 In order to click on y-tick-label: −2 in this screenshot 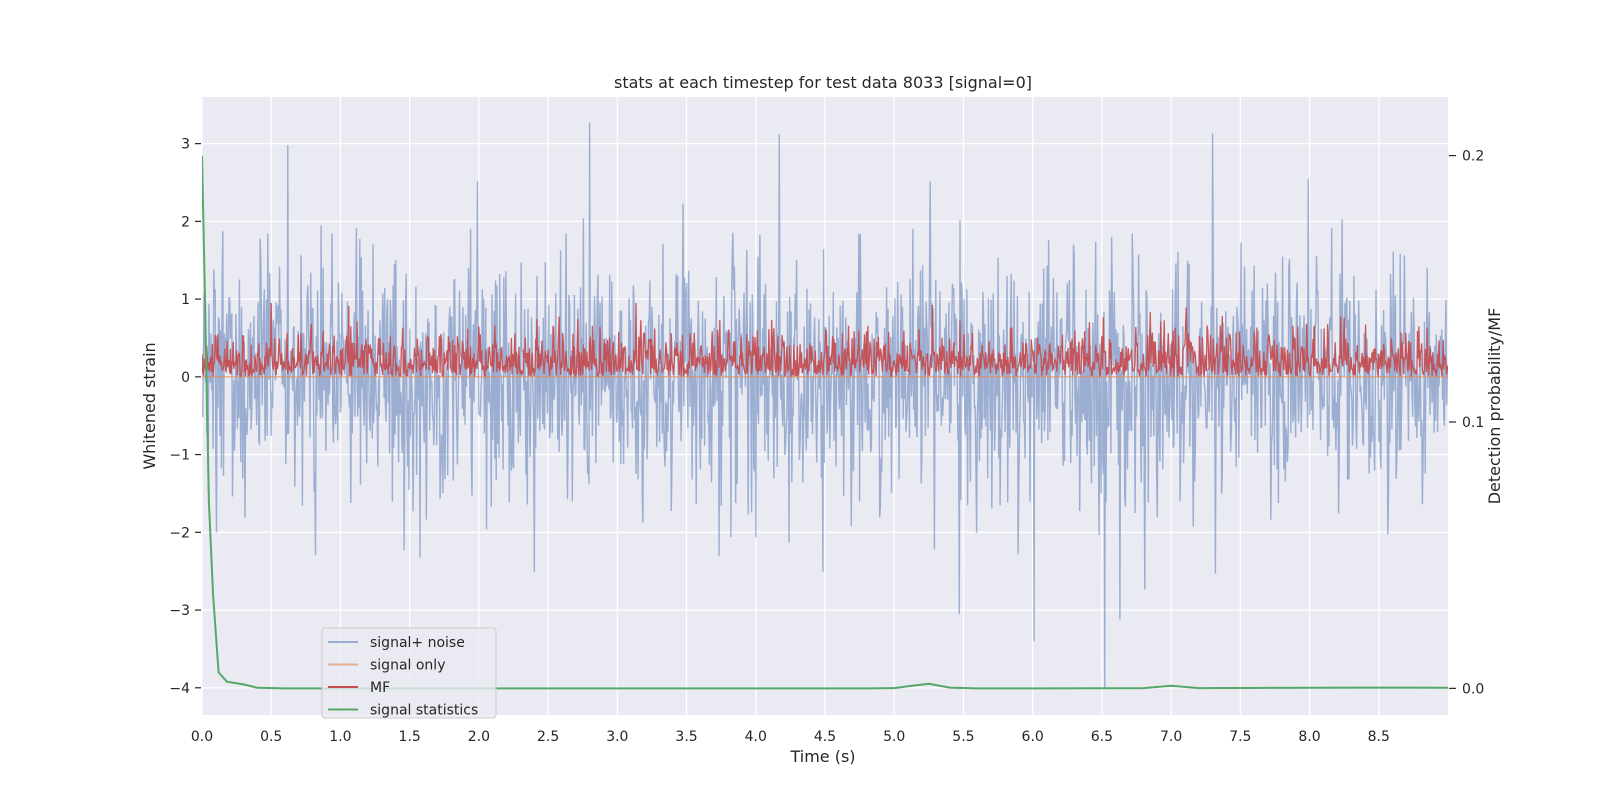, I will do `click(179, 533)`.